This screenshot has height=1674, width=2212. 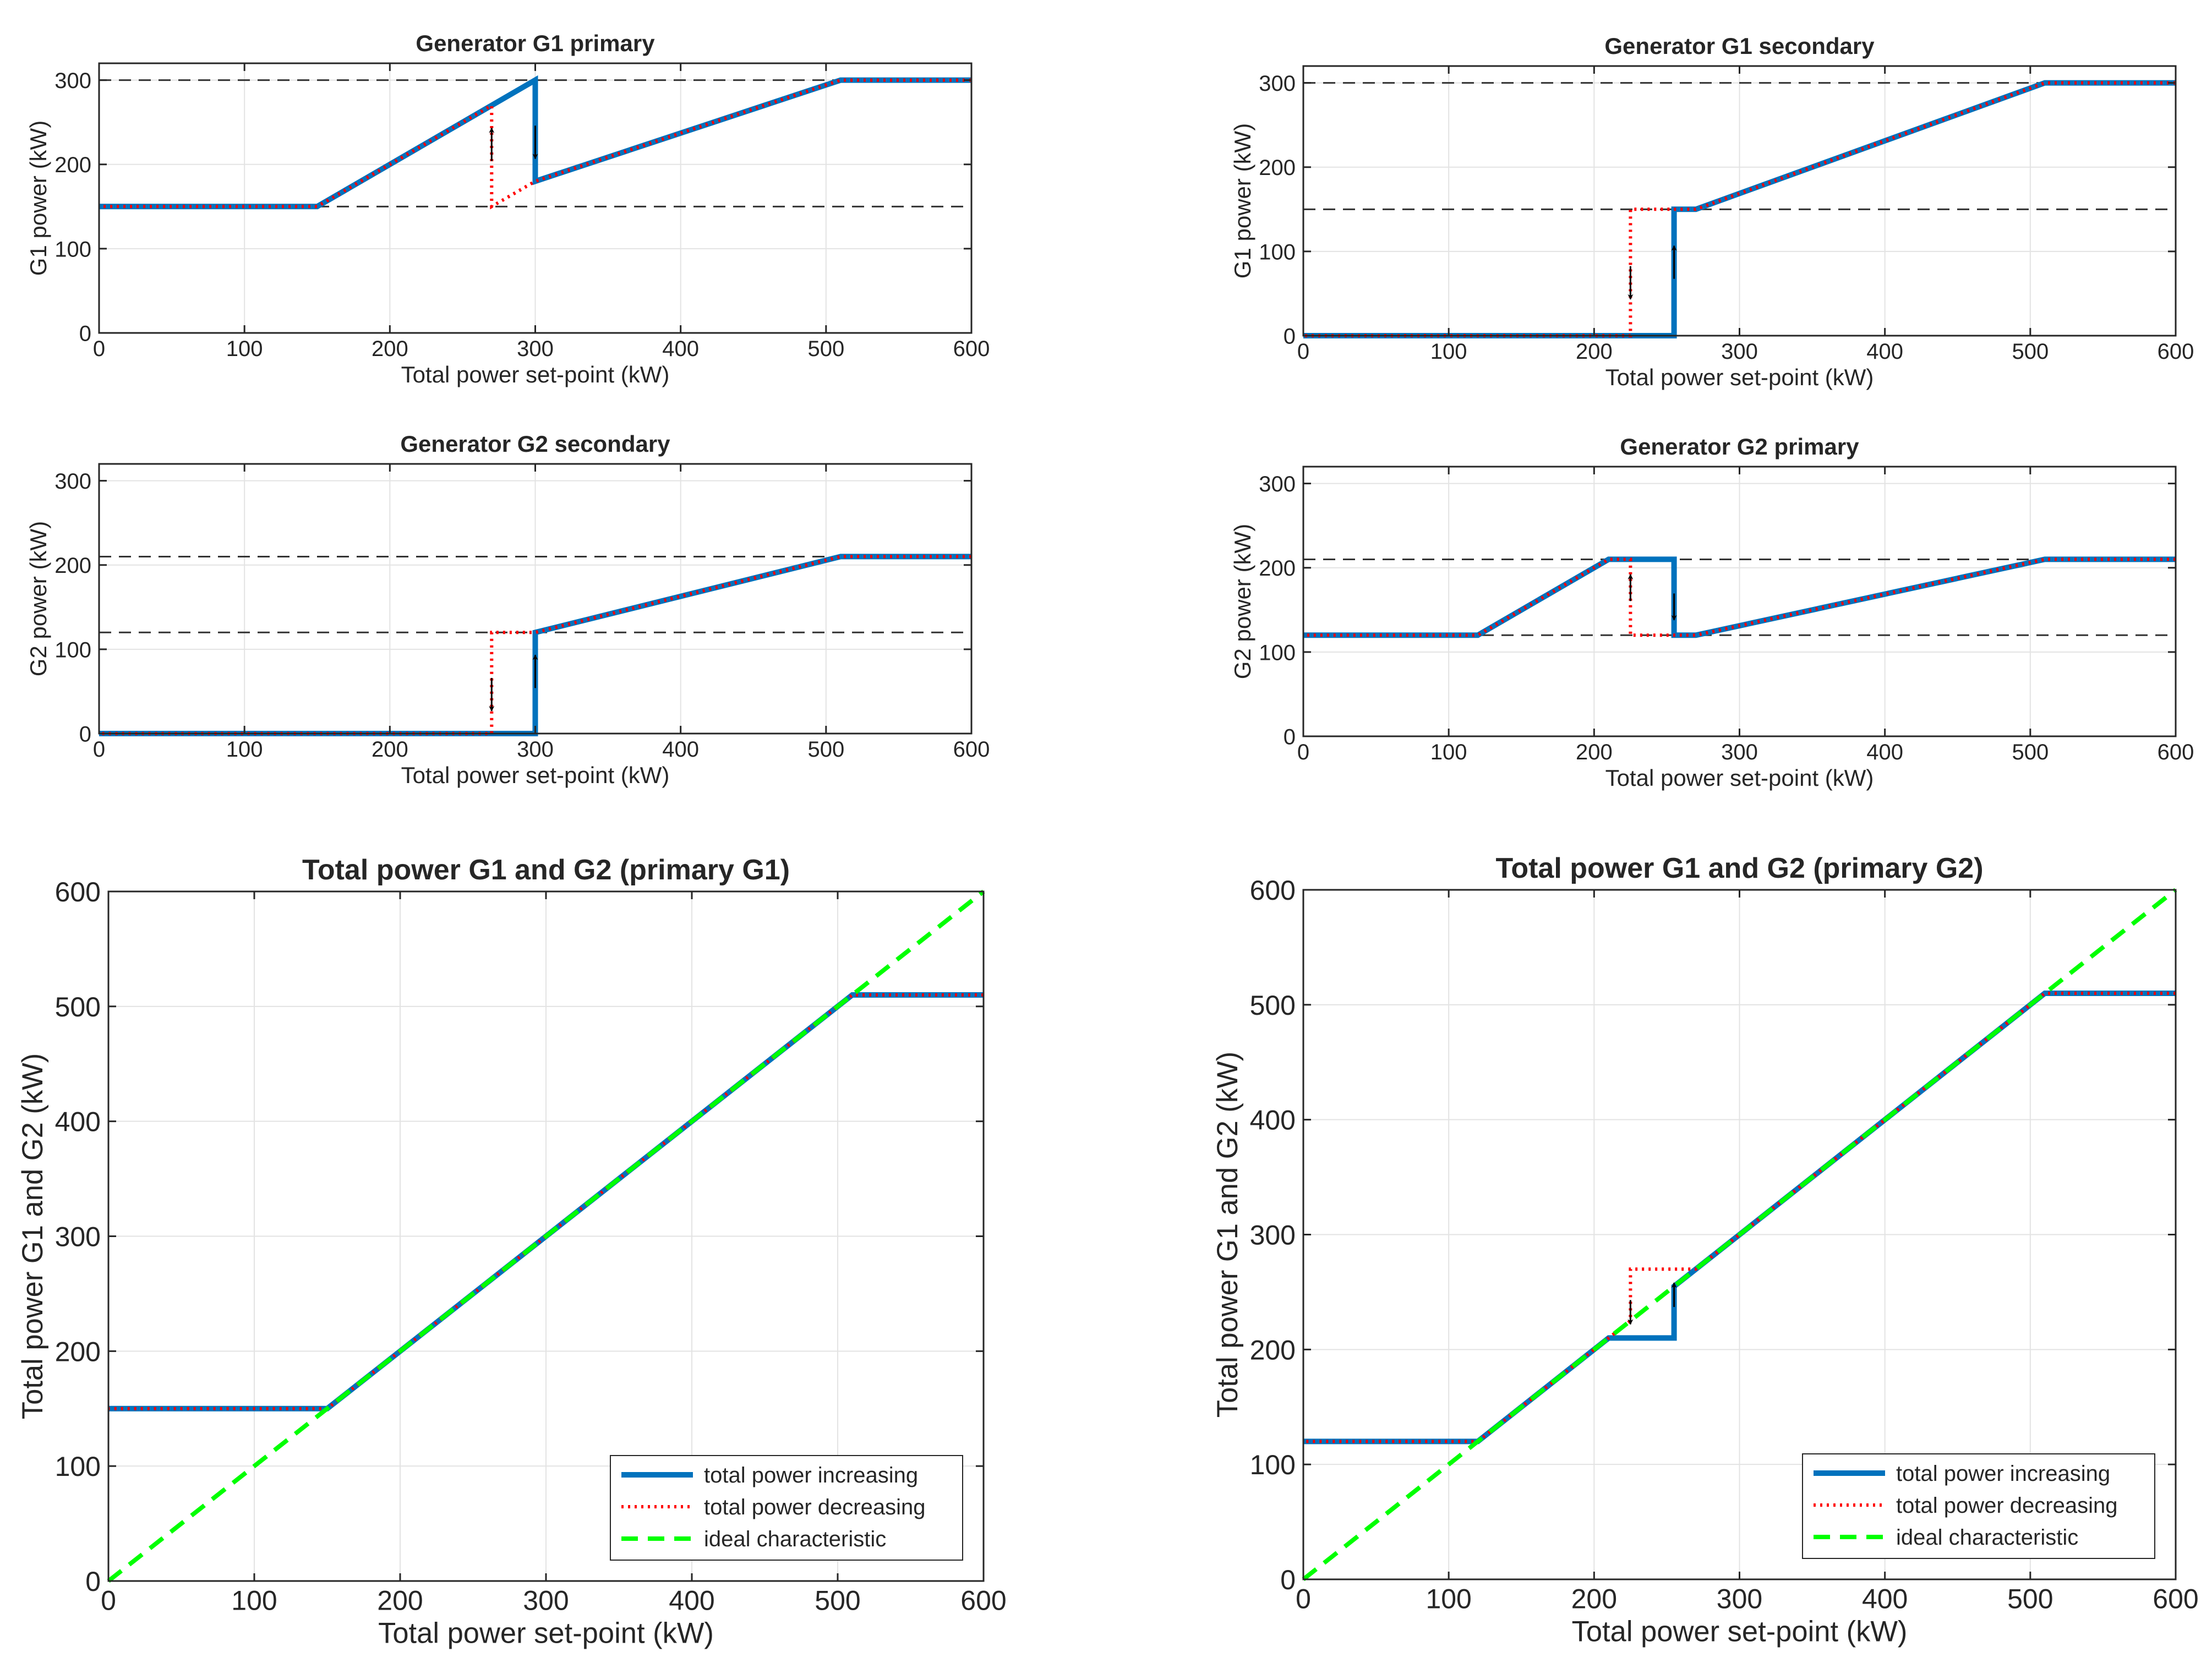 I want to click on chart-title: Generator G1 primary, so click(x=535, y=43).